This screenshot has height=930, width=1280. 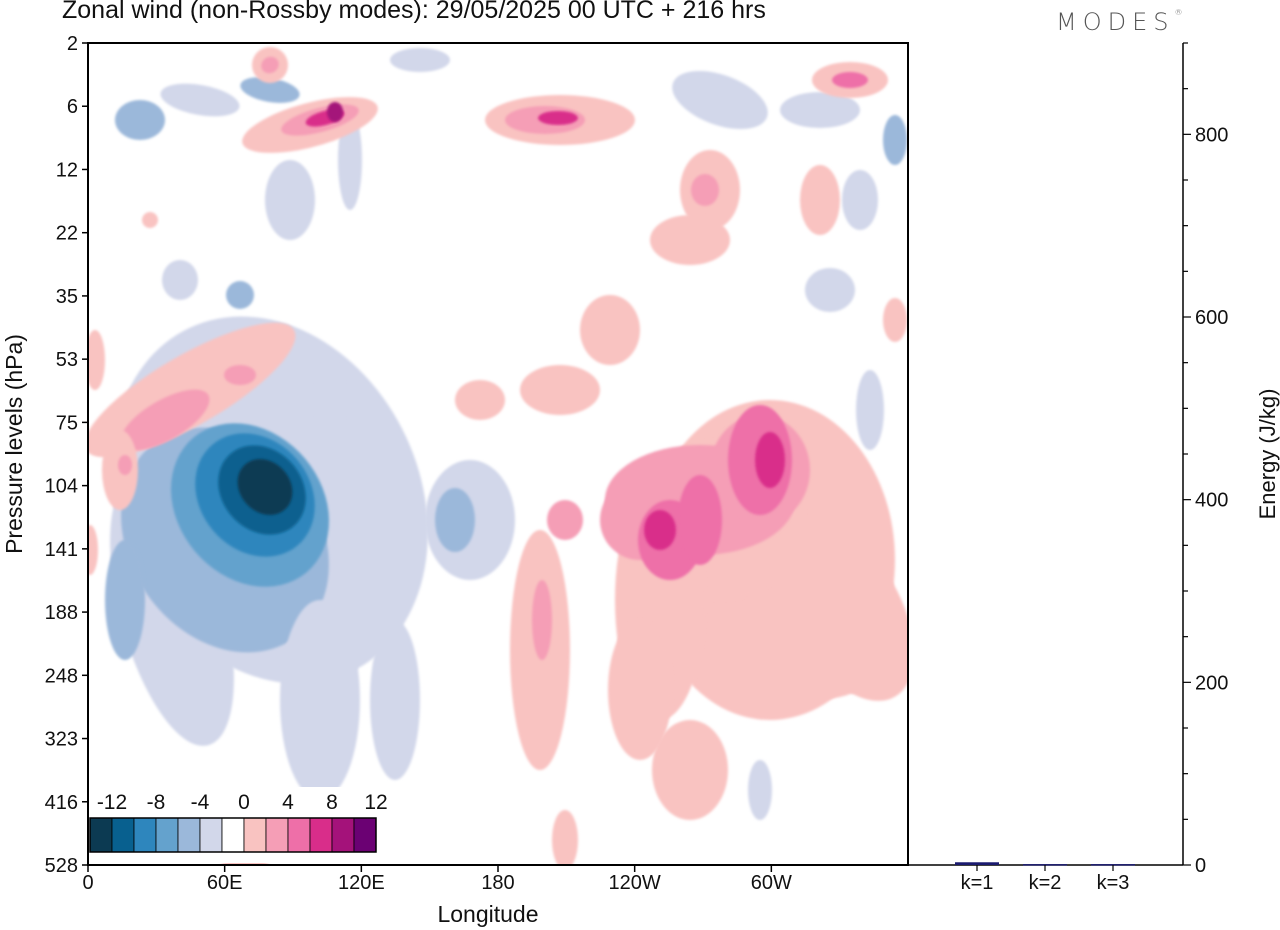 What do you see at coordinates (67, 360) in the screenshot?
I see `y-tick-label: 53` at bounding box center [67, 360].